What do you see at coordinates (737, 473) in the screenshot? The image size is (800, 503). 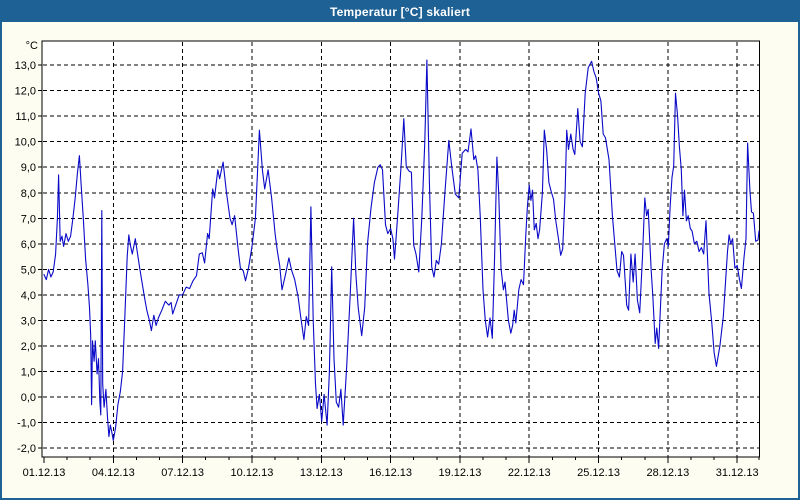 I see `x-tick-label: 31.12.13` at bounding box center [737, 473].